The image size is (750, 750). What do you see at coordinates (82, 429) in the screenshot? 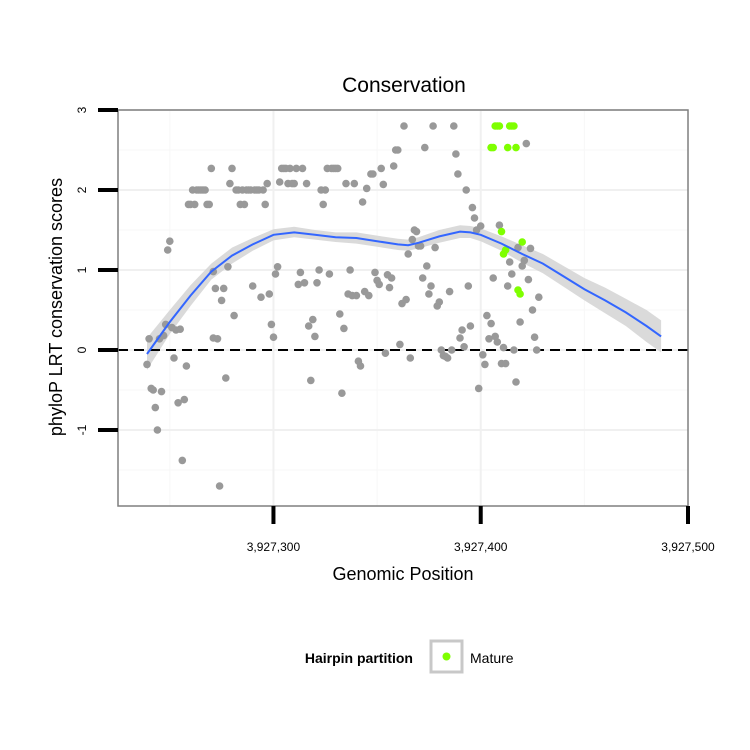
I see `y-tick-label: -1` at bounding box center [82, 429].